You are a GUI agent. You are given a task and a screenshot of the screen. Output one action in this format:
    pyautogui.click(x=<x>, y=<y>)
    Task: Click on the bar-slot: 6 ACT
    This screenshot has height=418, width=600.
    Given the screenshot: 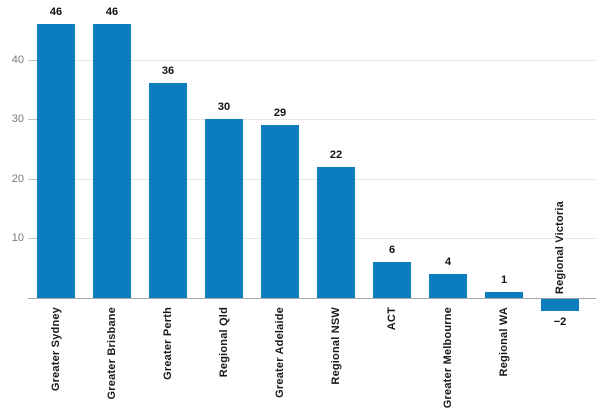 What is the action you would take?
    pyautogui.click(x=392, y=165)
    